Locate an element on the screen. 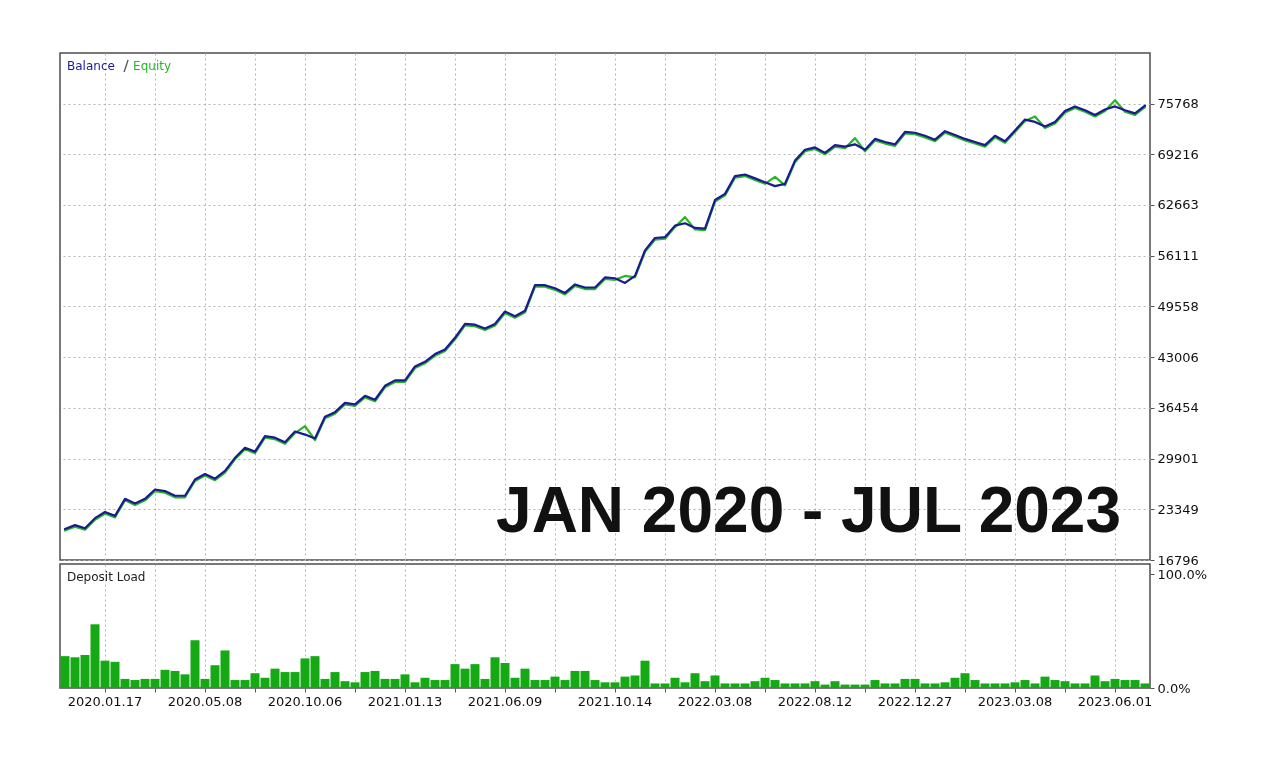 This screenshot has height=757, width=1280. y-tick-label: 29901 is located at coordinates (1178, 459).